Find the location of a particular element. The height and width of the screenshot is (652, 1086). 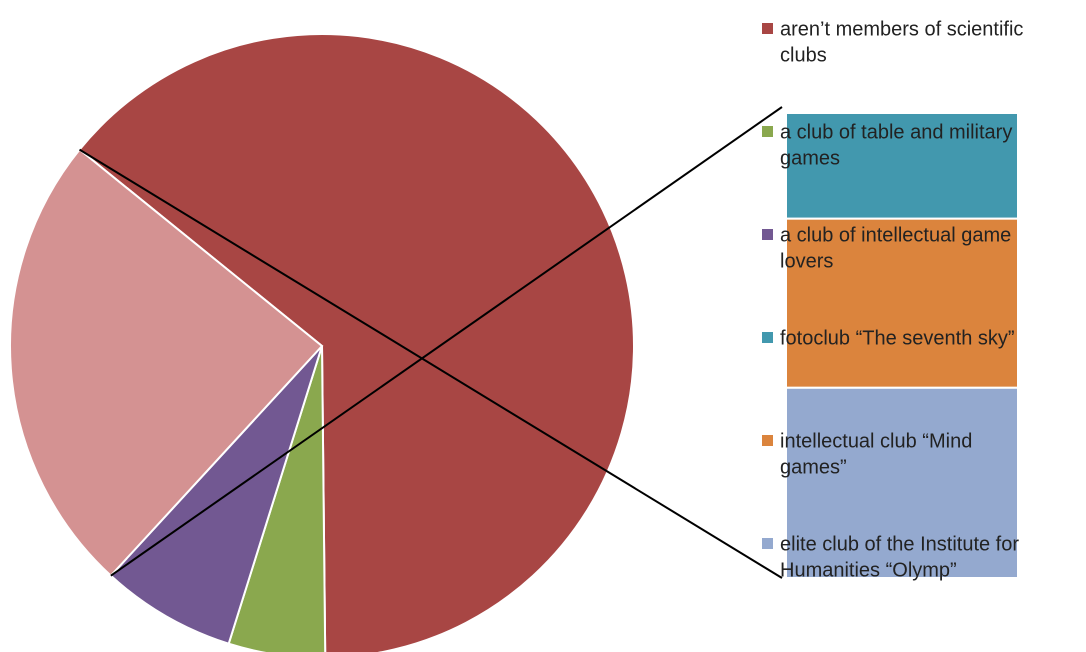

legend-label-5-line-2: games” is located at coordinates (813, 467).